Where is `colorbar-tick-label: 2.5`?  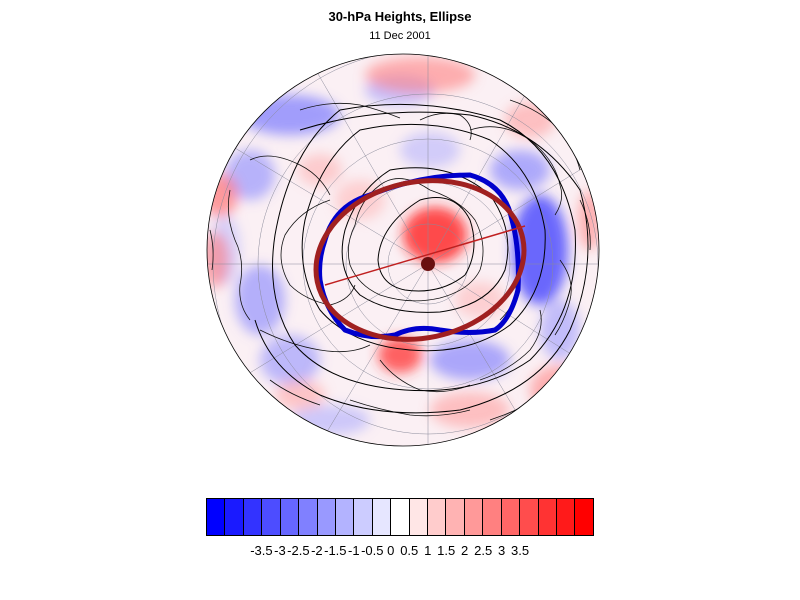 colorbar-tick-label: 2.5 is located at coordinates (483, 550).